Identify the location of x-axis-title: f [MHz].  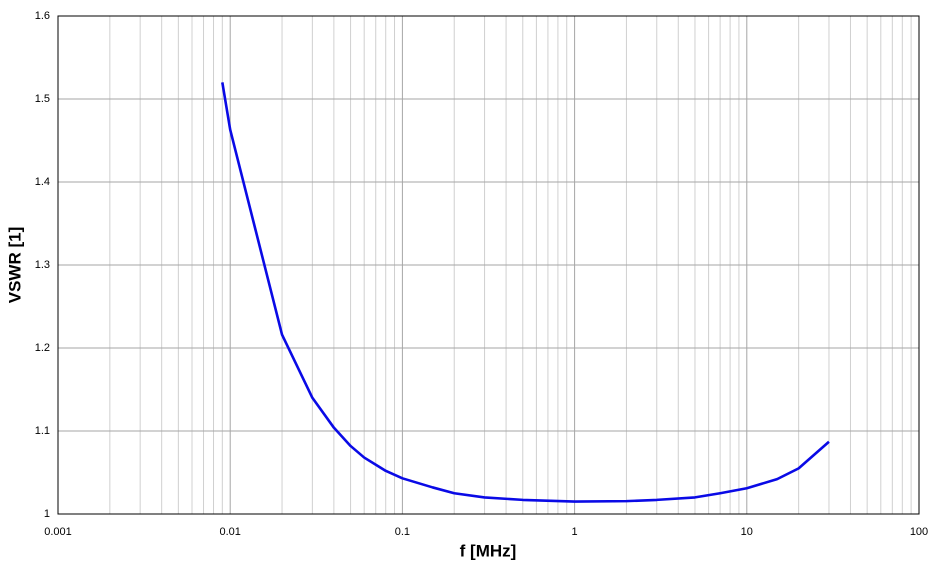
(488, 550).